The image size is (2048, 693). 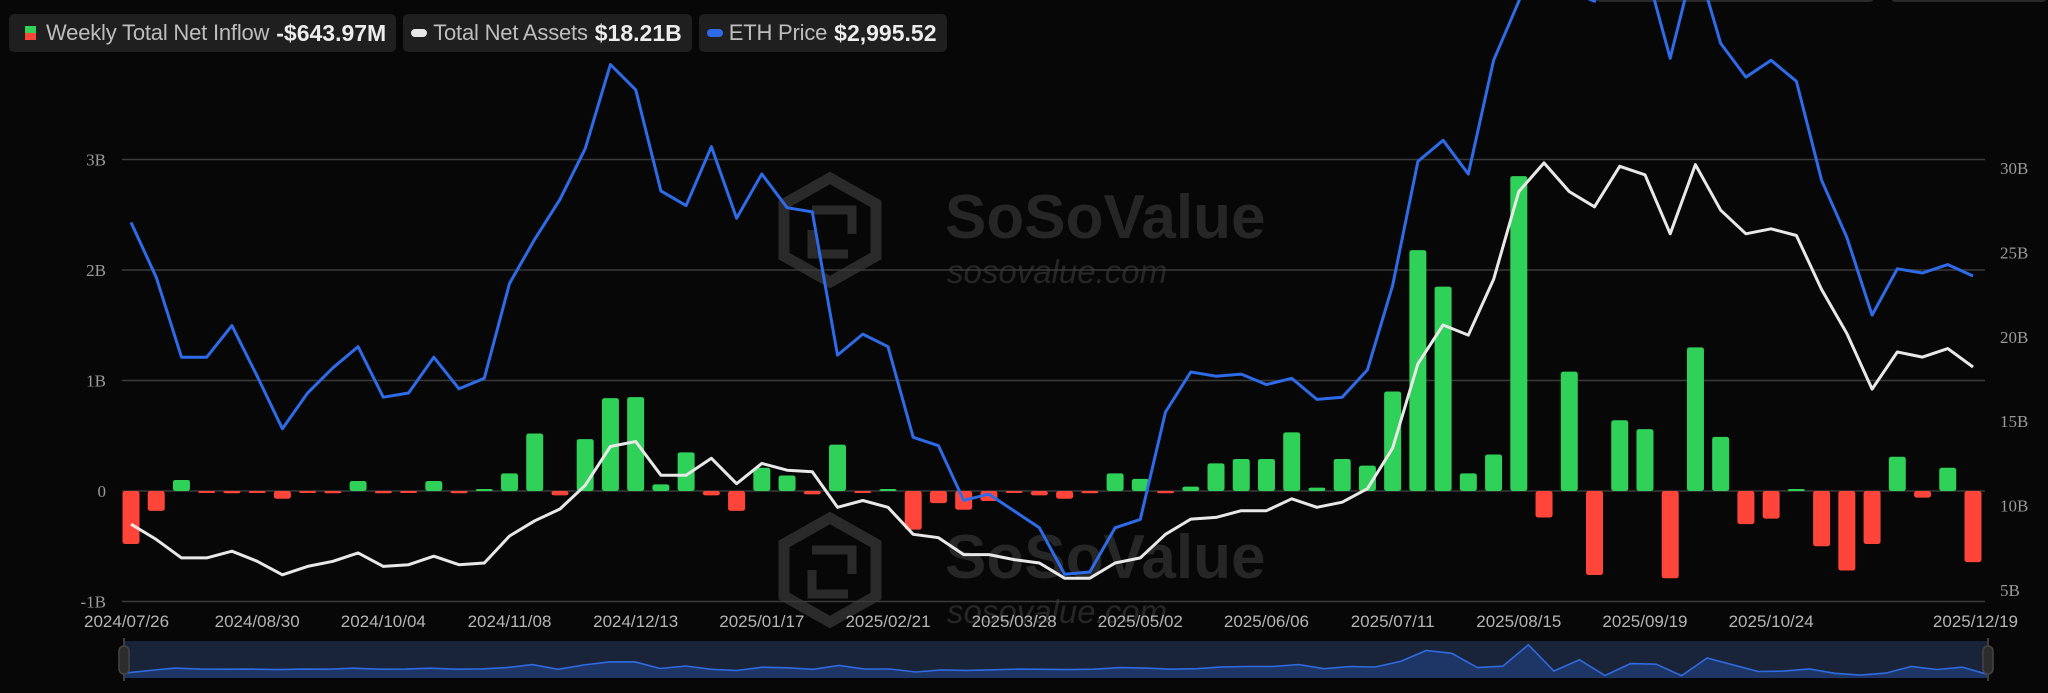 I want to click on x-axis-tick: 2024/08/30, so click(x=257, y=621).